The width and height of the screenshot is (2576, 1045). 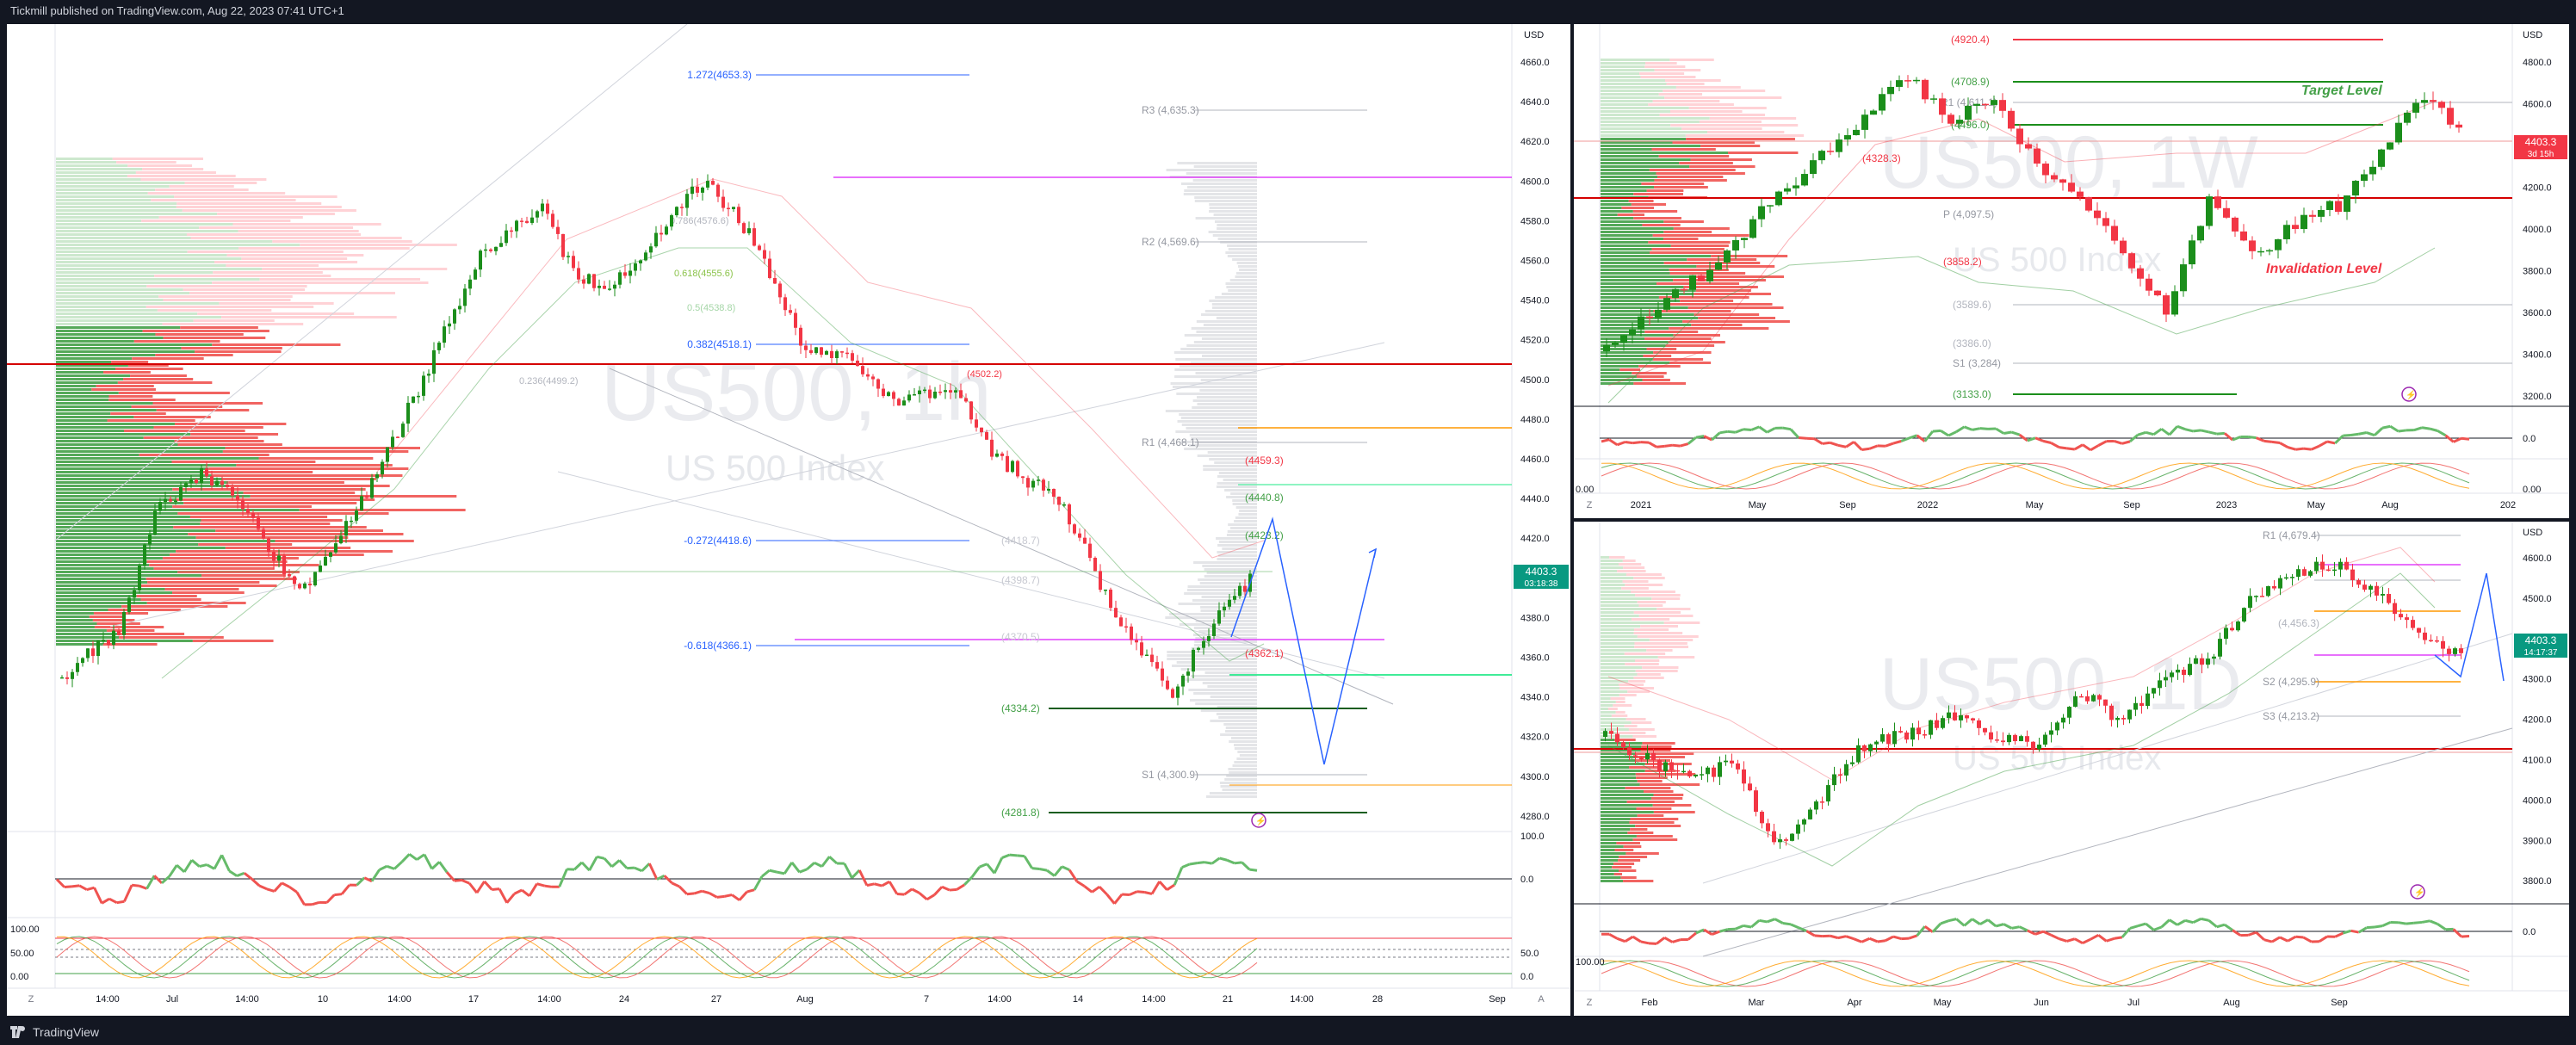 I want to click on price-axis-tick: 4480.0, so click(x=1535, y=420).